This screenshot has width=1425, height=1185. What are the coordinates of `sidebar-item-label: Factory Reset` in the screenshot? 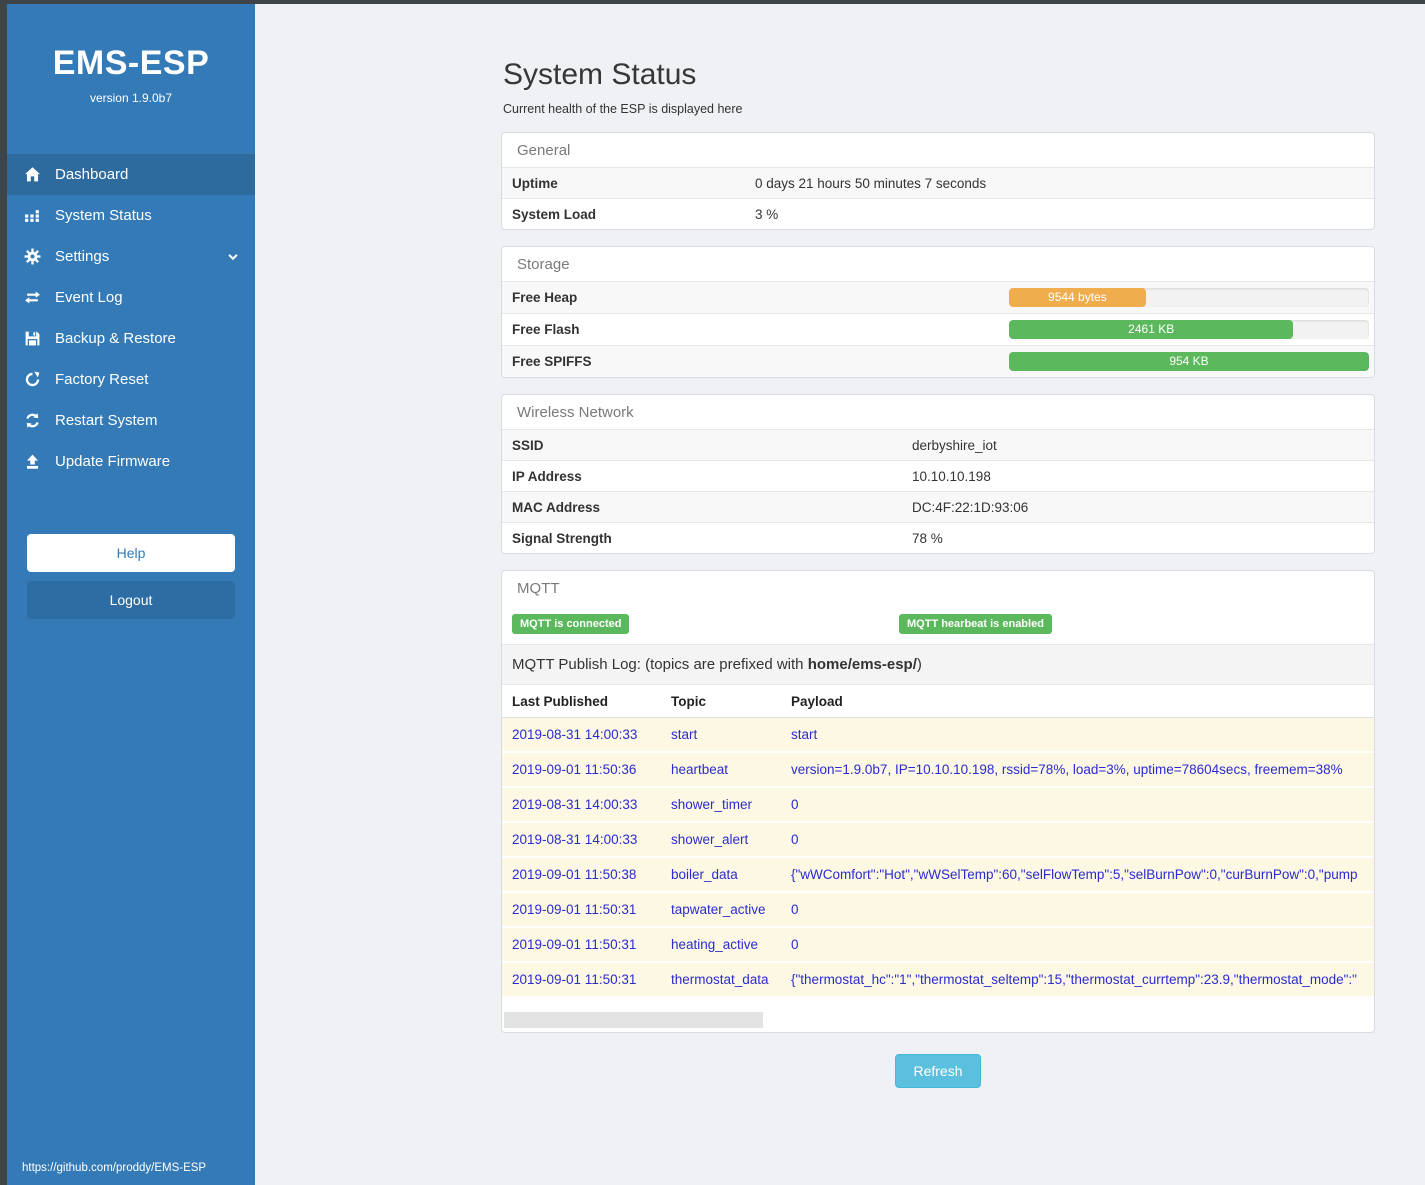 It's located at (102, 379).